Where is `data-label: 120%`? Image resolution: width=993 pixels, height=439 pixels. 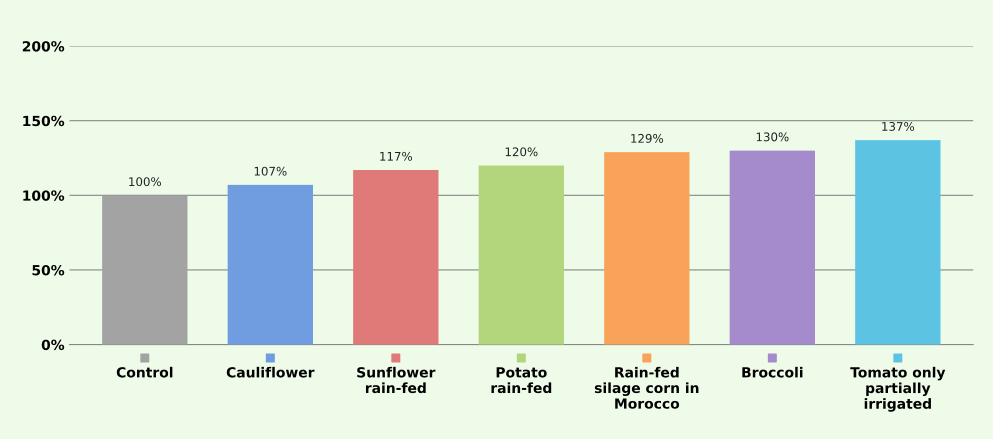 data-label: 120% is located at coordinates (522, 151).